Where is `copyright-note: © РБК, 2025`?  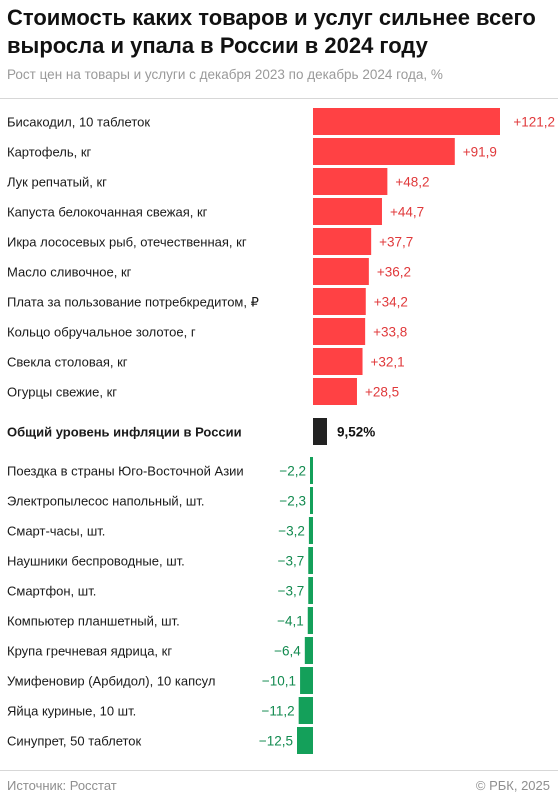 copyright-note: © РБК, 2025 is located at coordinates (512, 785).